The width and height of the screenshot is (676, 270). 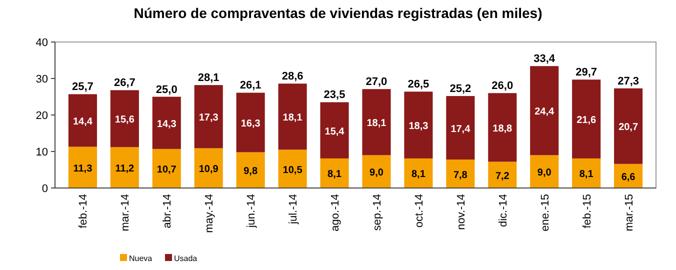 I want to click on data-label: 18,3, so click(x=418, y=126).